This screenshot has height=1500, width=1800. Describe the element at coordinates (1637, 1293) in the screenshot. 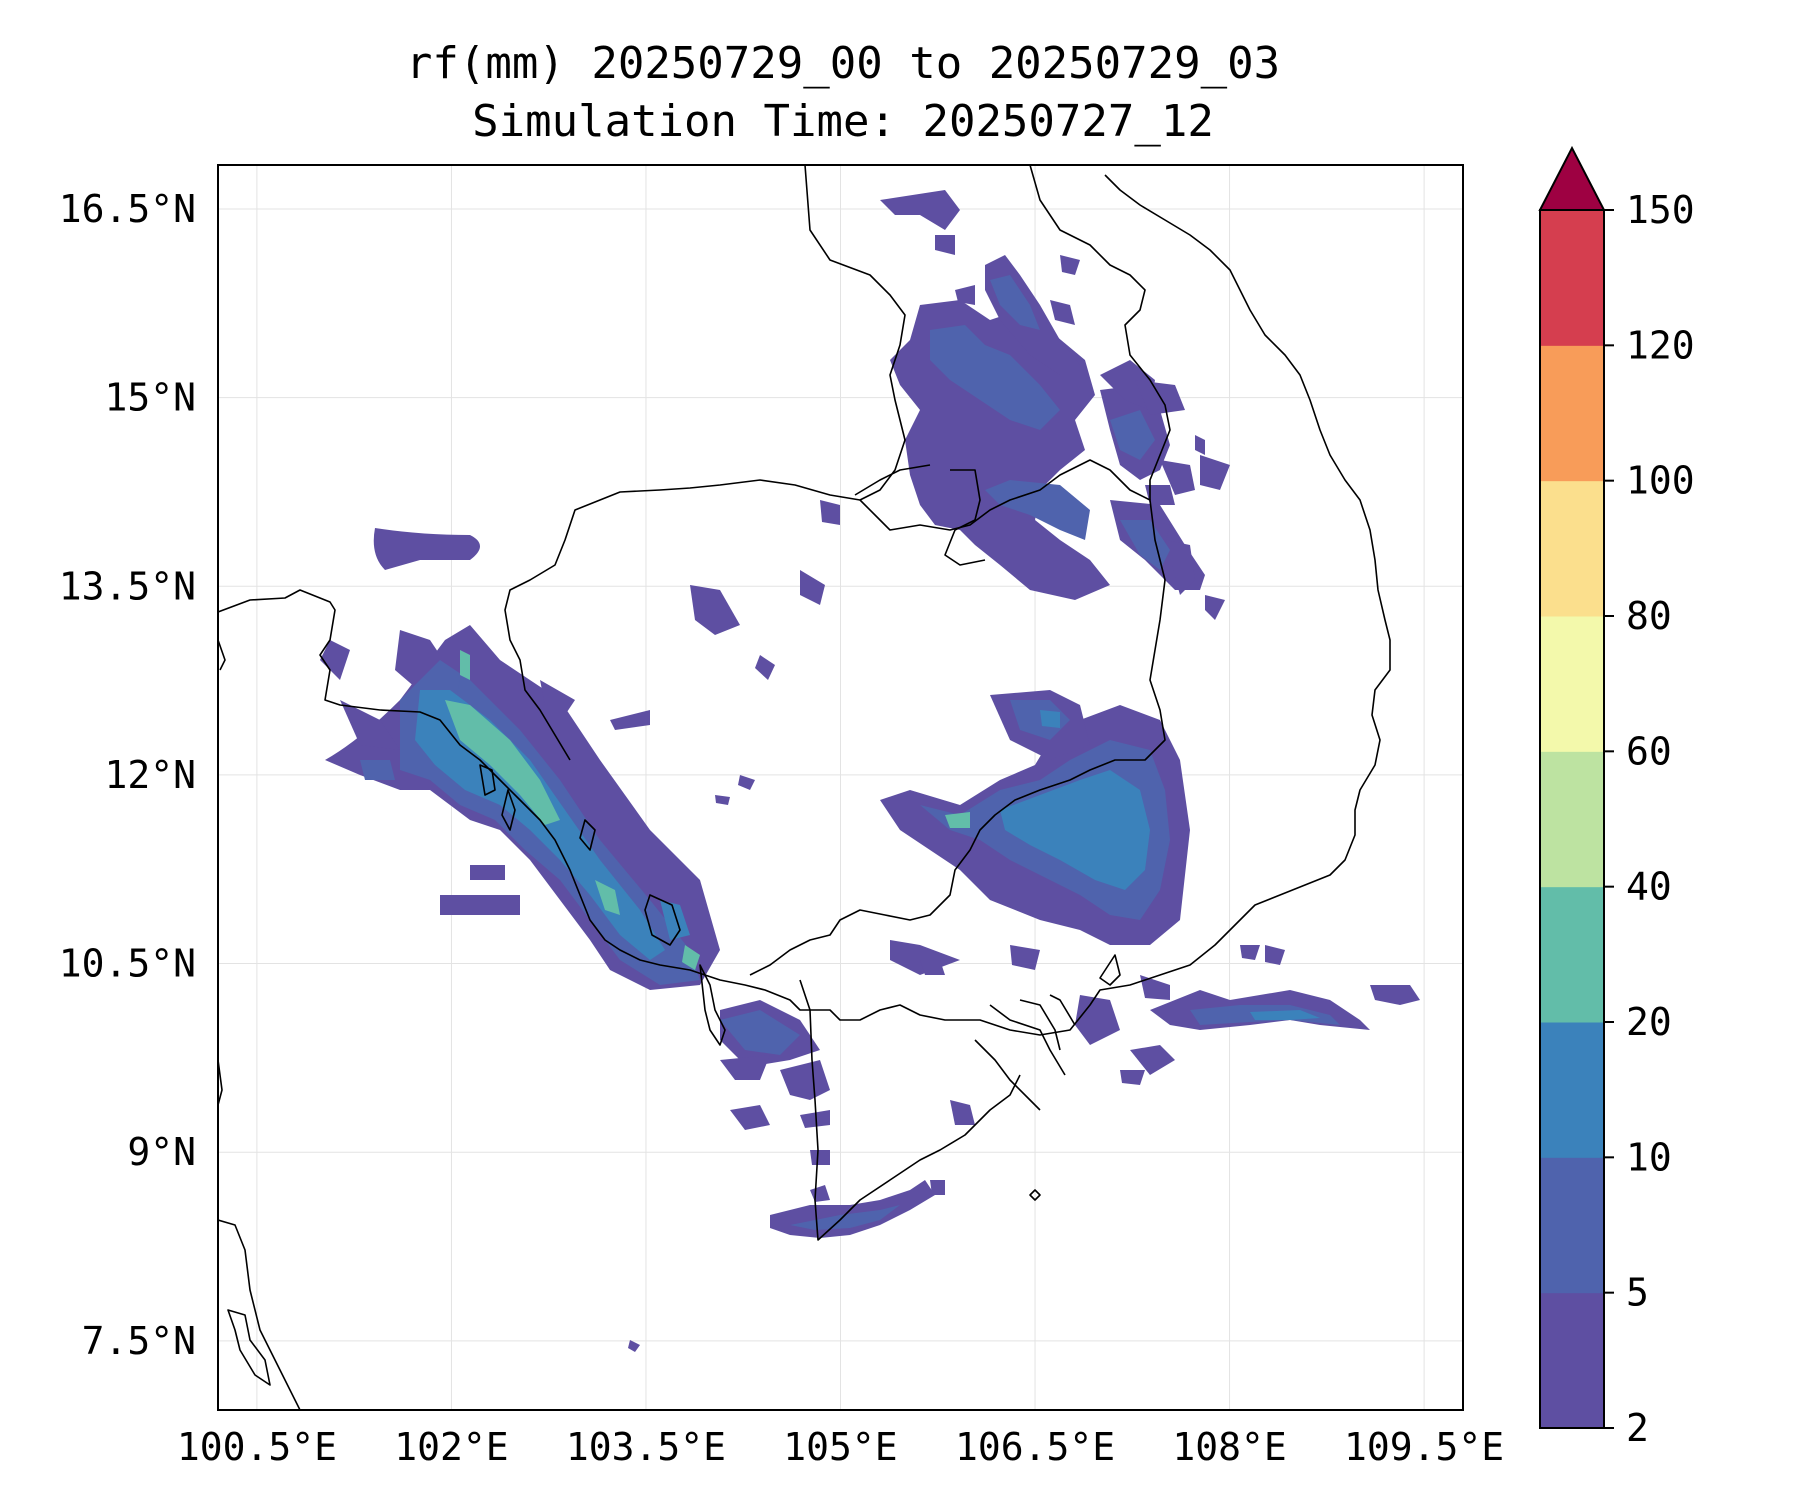

I see `colorbar-tick-label: 5` at that location.